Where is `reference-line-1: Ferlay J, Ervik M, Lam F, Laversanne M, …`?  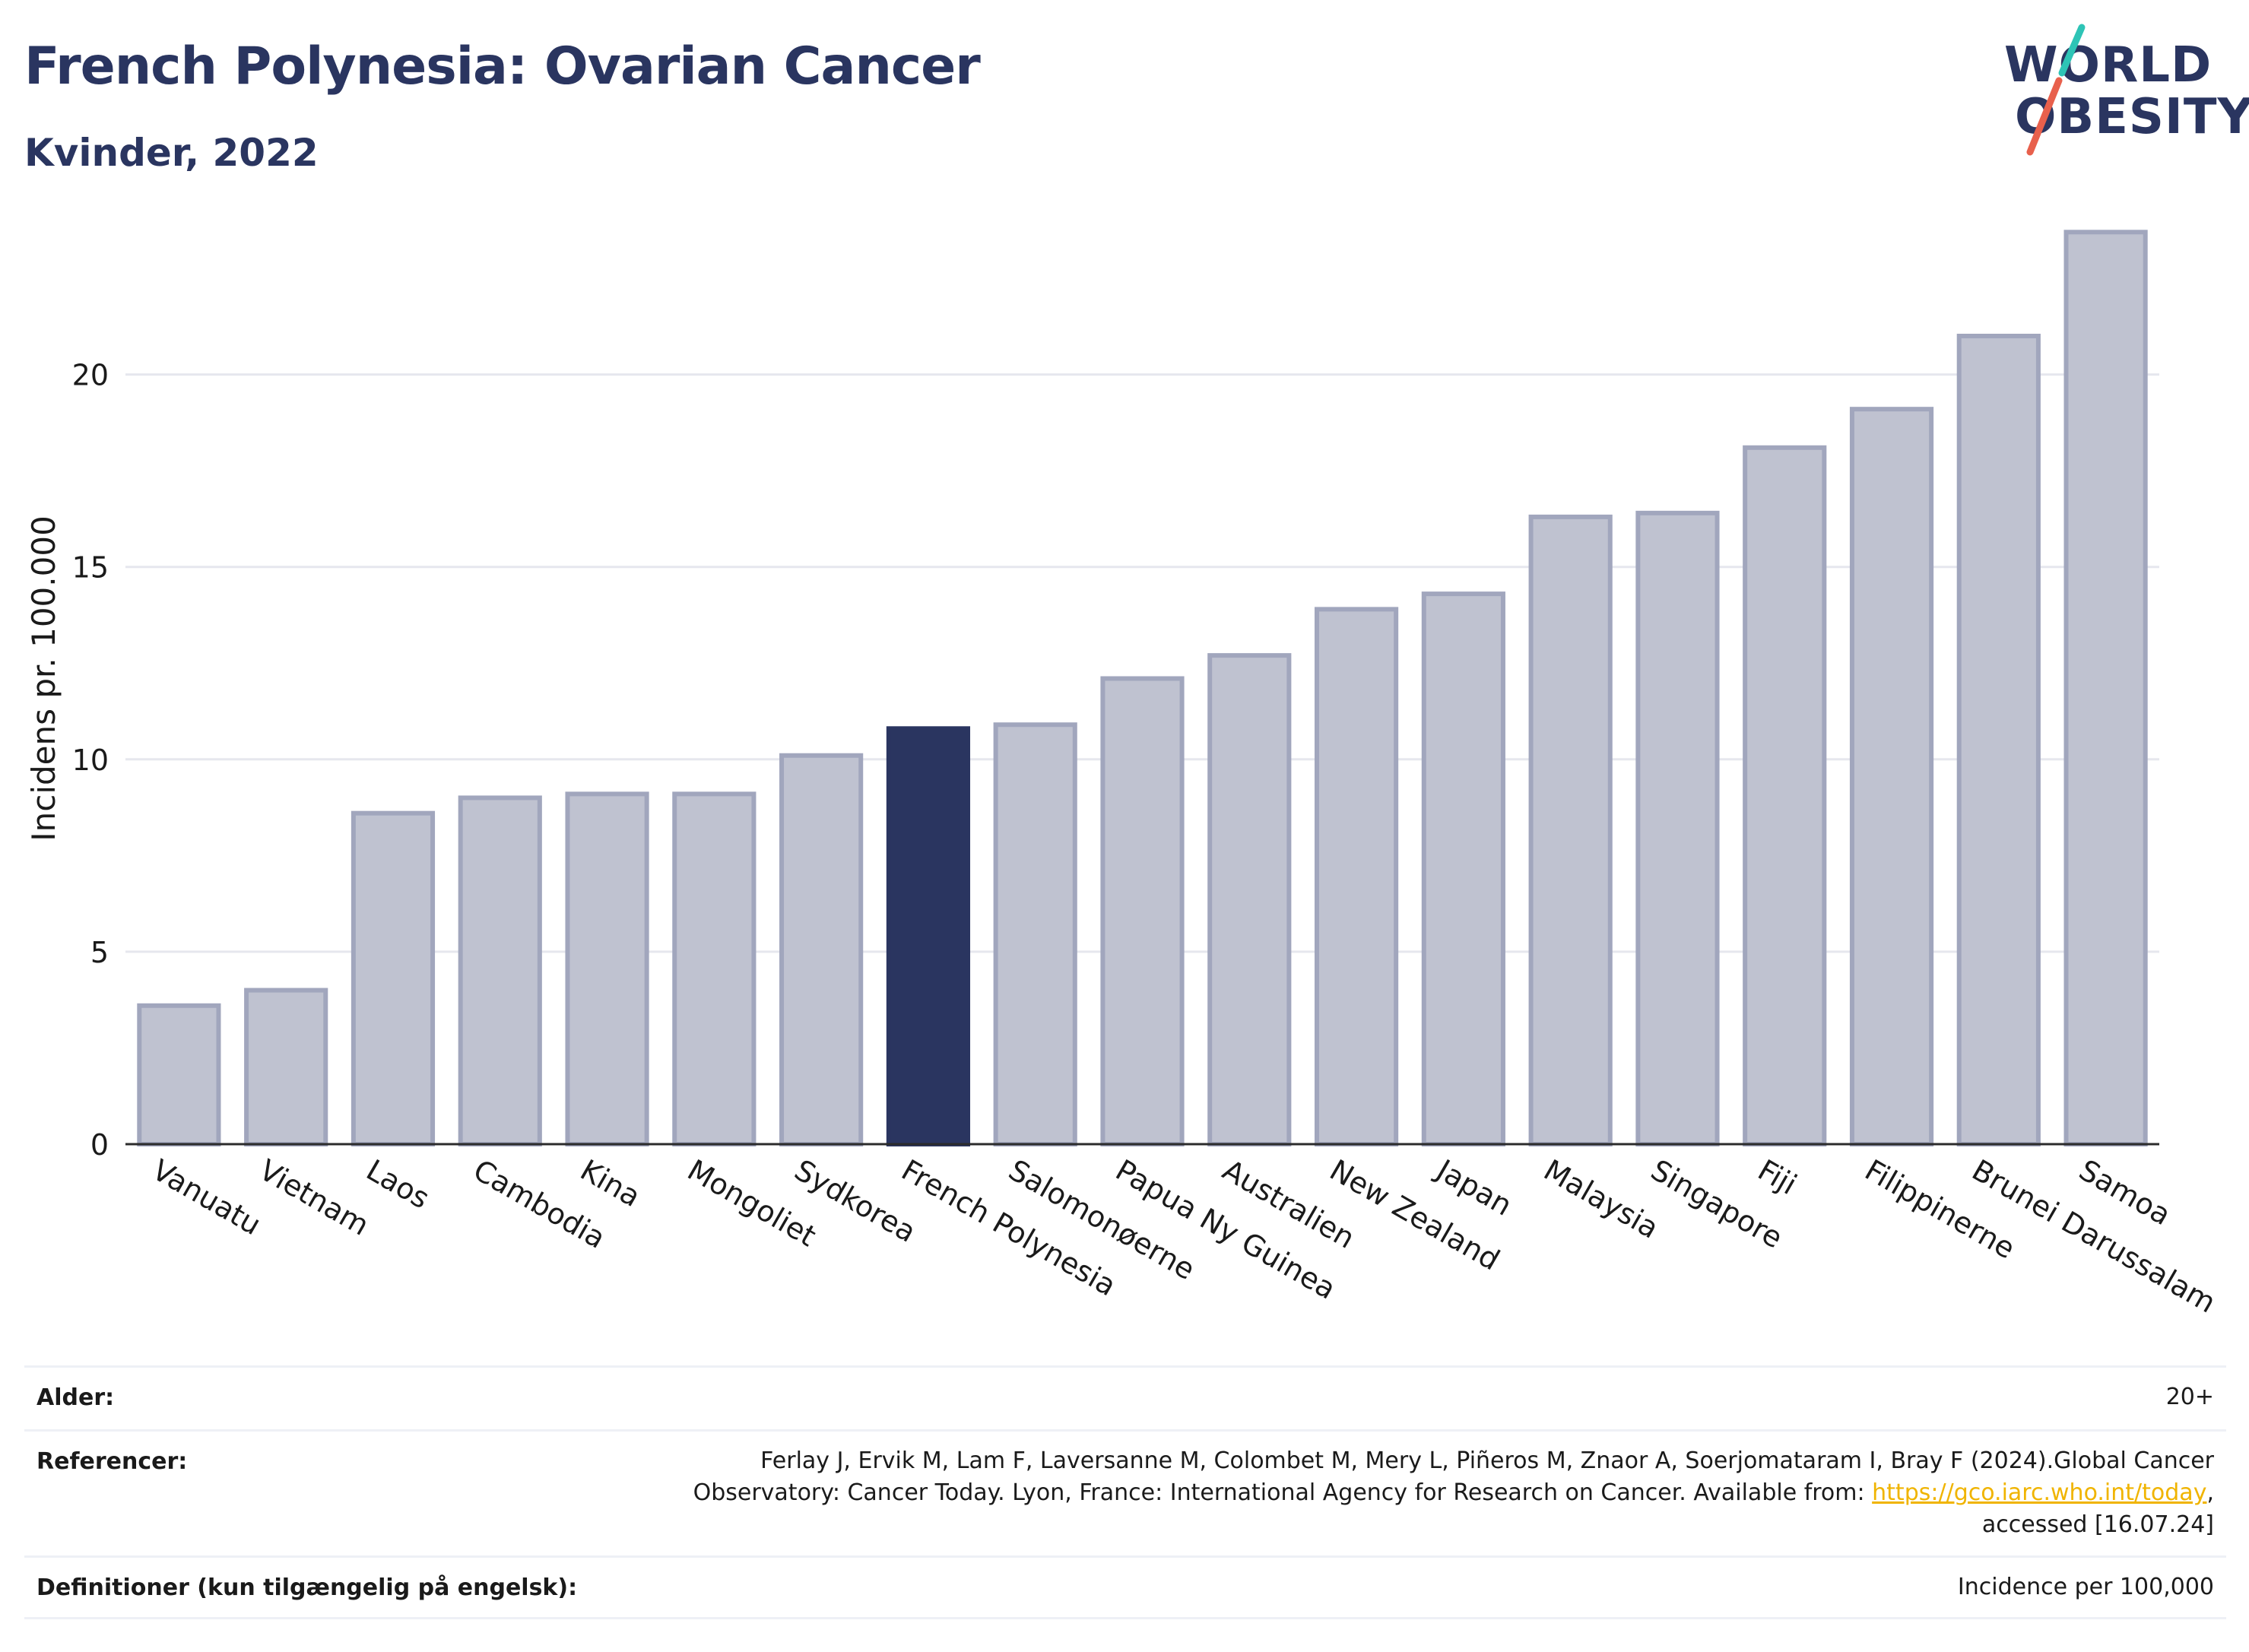
reference-line-1: Ferlay J, Ervik M, Lam F, Laversanne M, … is located at coordinates (1487, 1460).